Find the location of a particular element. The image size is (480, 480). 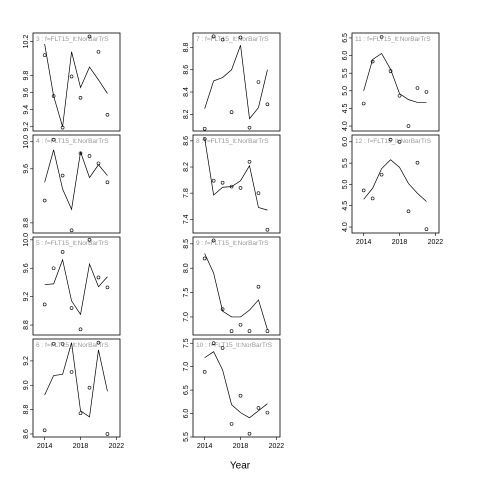

y-tick-label: 4.5 is located at coordinates (345, 108).